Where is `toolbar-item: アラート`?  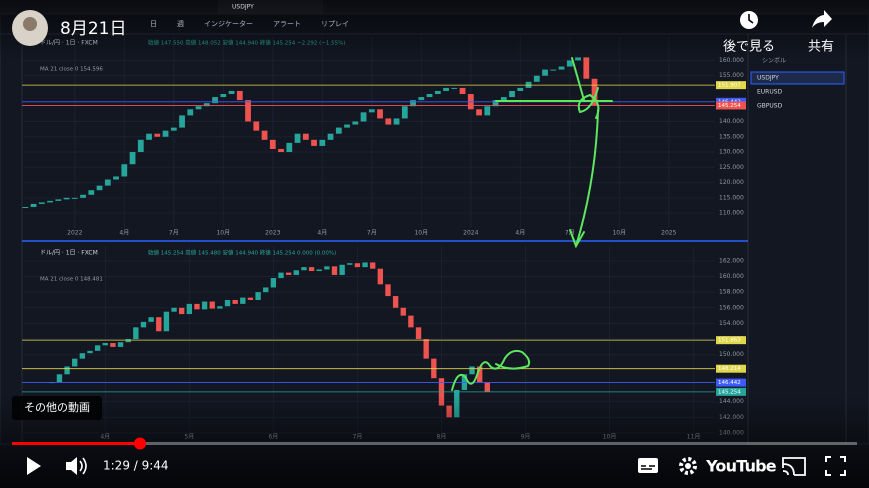
toolbar-item: アラート is located at coordinates (287, 24).